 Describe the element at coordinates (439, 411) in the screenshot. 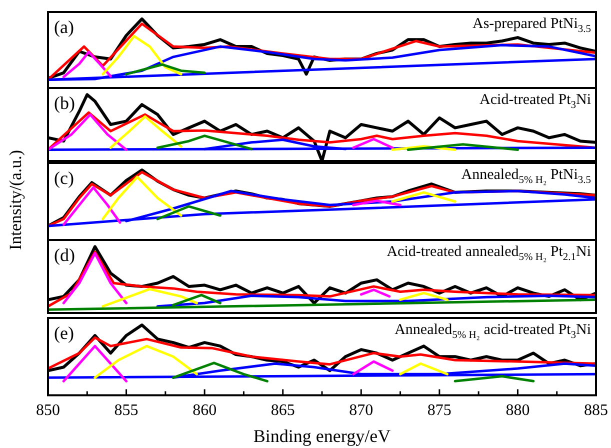

I see `x-tick-label: 875` at that location.